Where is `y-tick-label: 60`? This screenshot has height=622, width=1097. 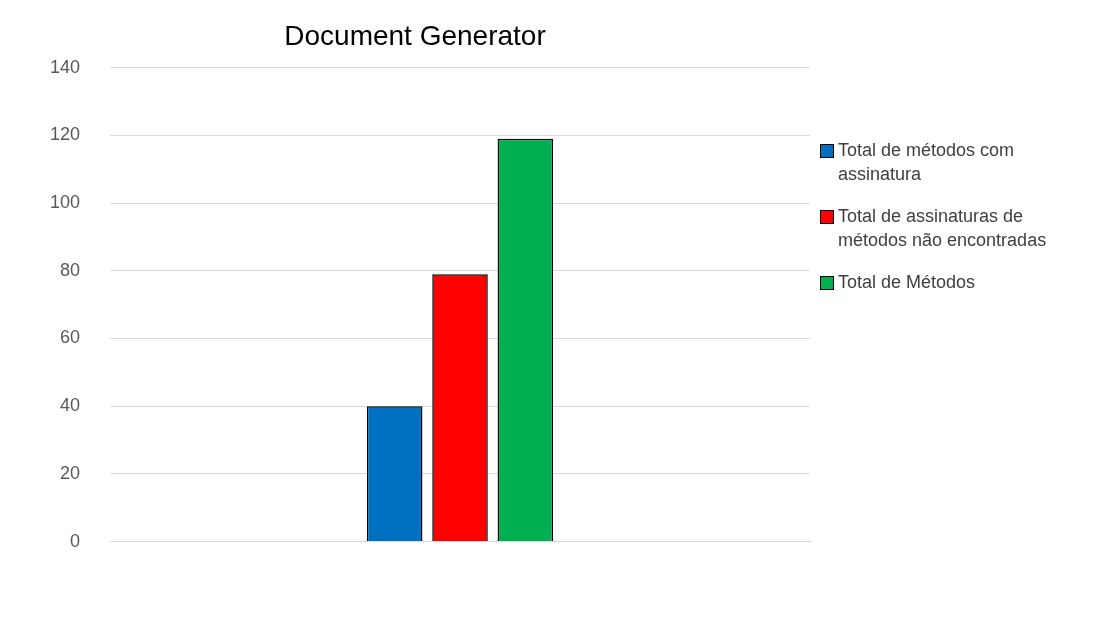 y-tick-label: 60 is located at coordinates (70, 337).